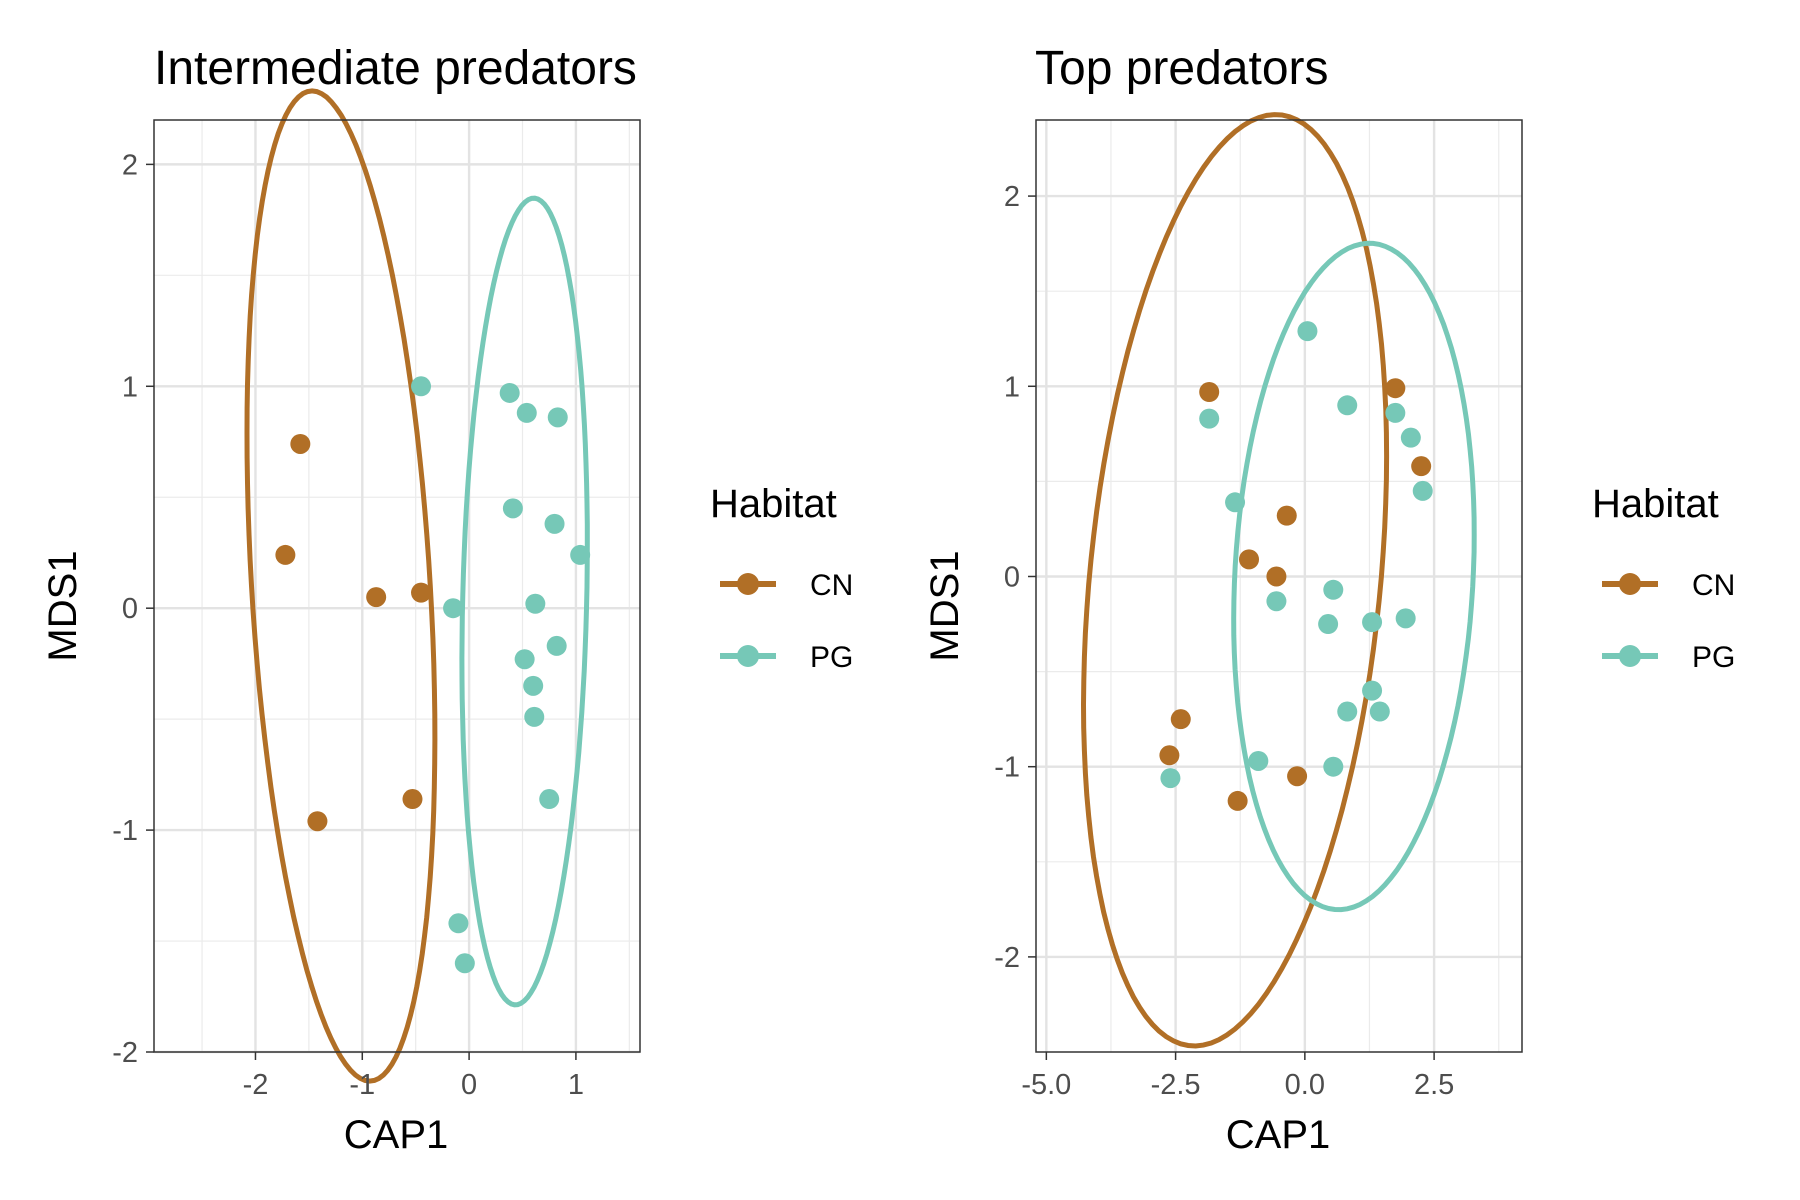 This screenshot has width=1800, height=1200. I want to click on y-tick-label: 0, so click(1012, 577).